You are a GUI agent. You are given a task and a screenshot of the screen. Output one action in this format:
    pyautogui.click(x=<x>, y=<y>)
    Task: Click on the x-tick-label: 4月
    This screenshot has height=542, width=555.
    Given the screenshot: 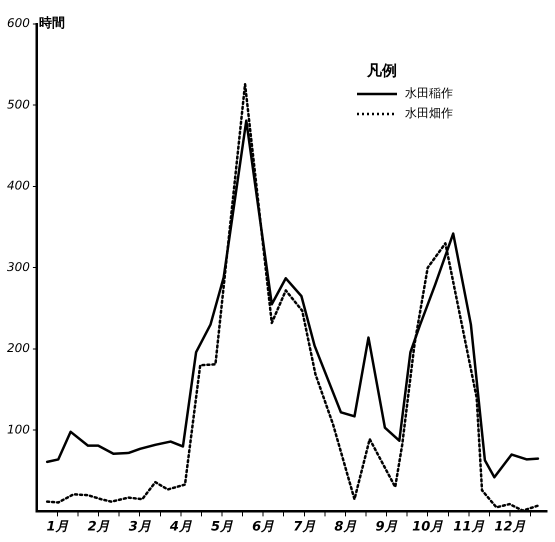 What is the action you would take?
    pyautogui.click(x=180, y=527)
    